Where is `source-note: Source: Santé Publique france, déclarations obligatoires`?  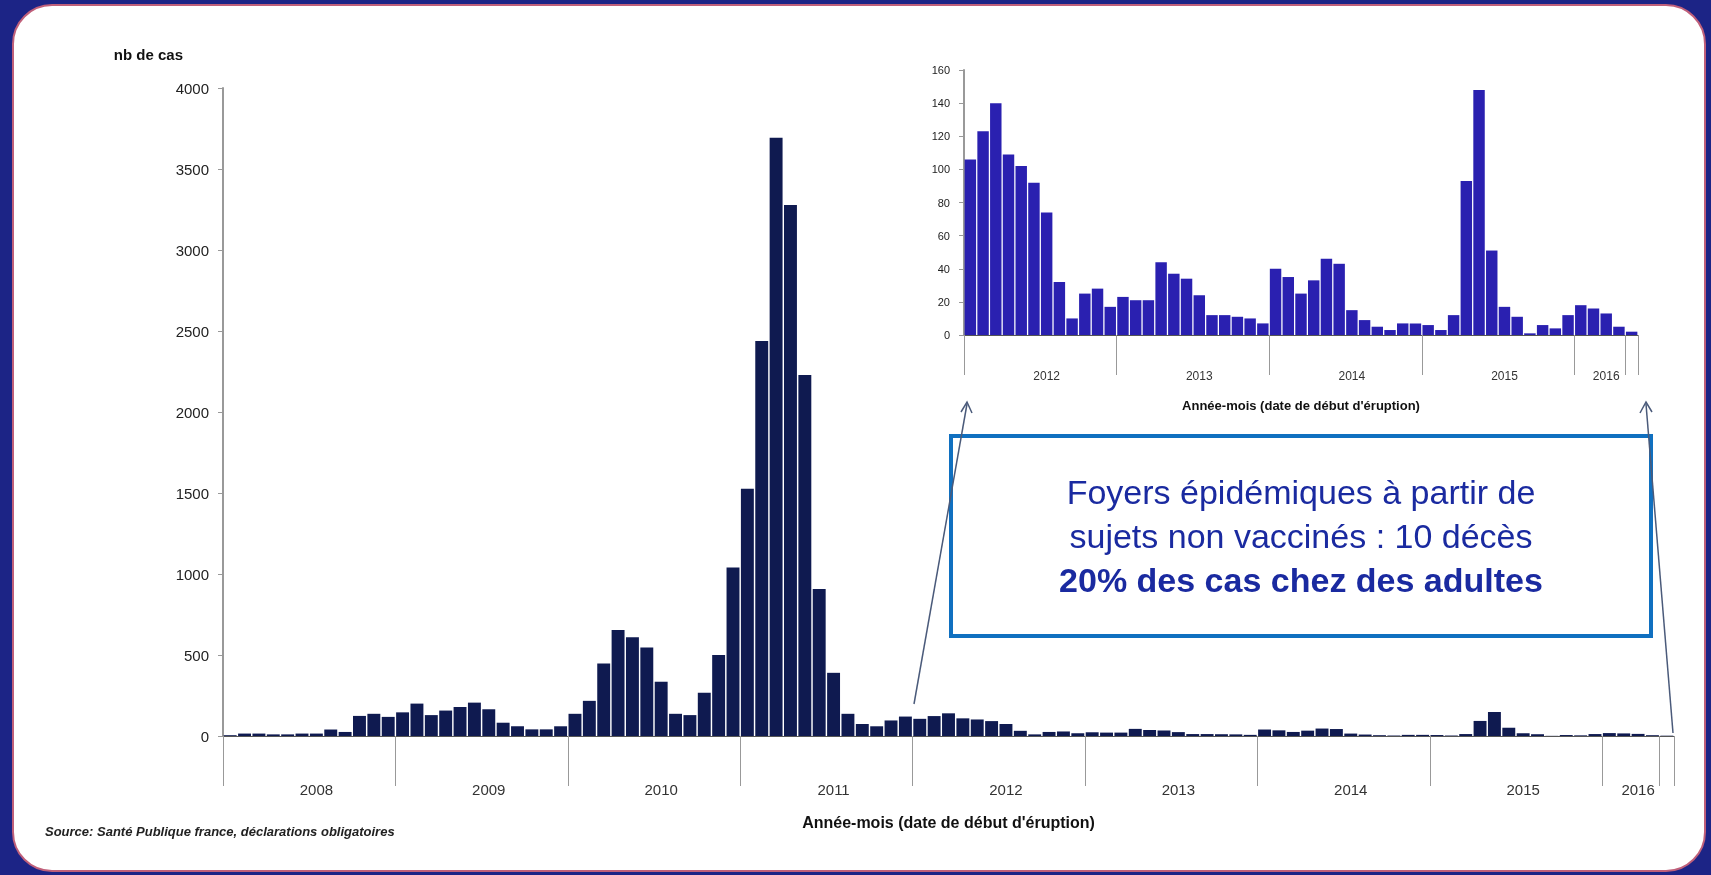 source-note: Source: Santé Publique france, déclarations obligatoires is located at coordinates (220, 831).